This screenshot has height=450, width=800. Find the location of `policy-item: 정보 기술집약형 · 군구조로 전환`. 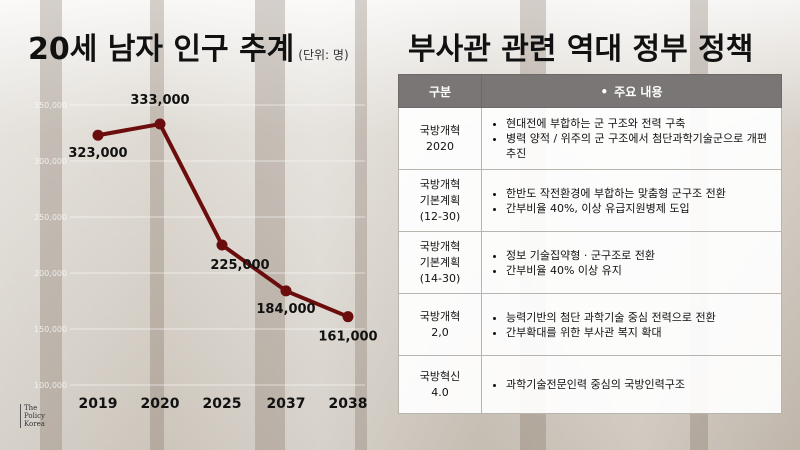

policy-item: 정보 기술집약형 · 군구조로 전환 is located at coordinates (639, 255).